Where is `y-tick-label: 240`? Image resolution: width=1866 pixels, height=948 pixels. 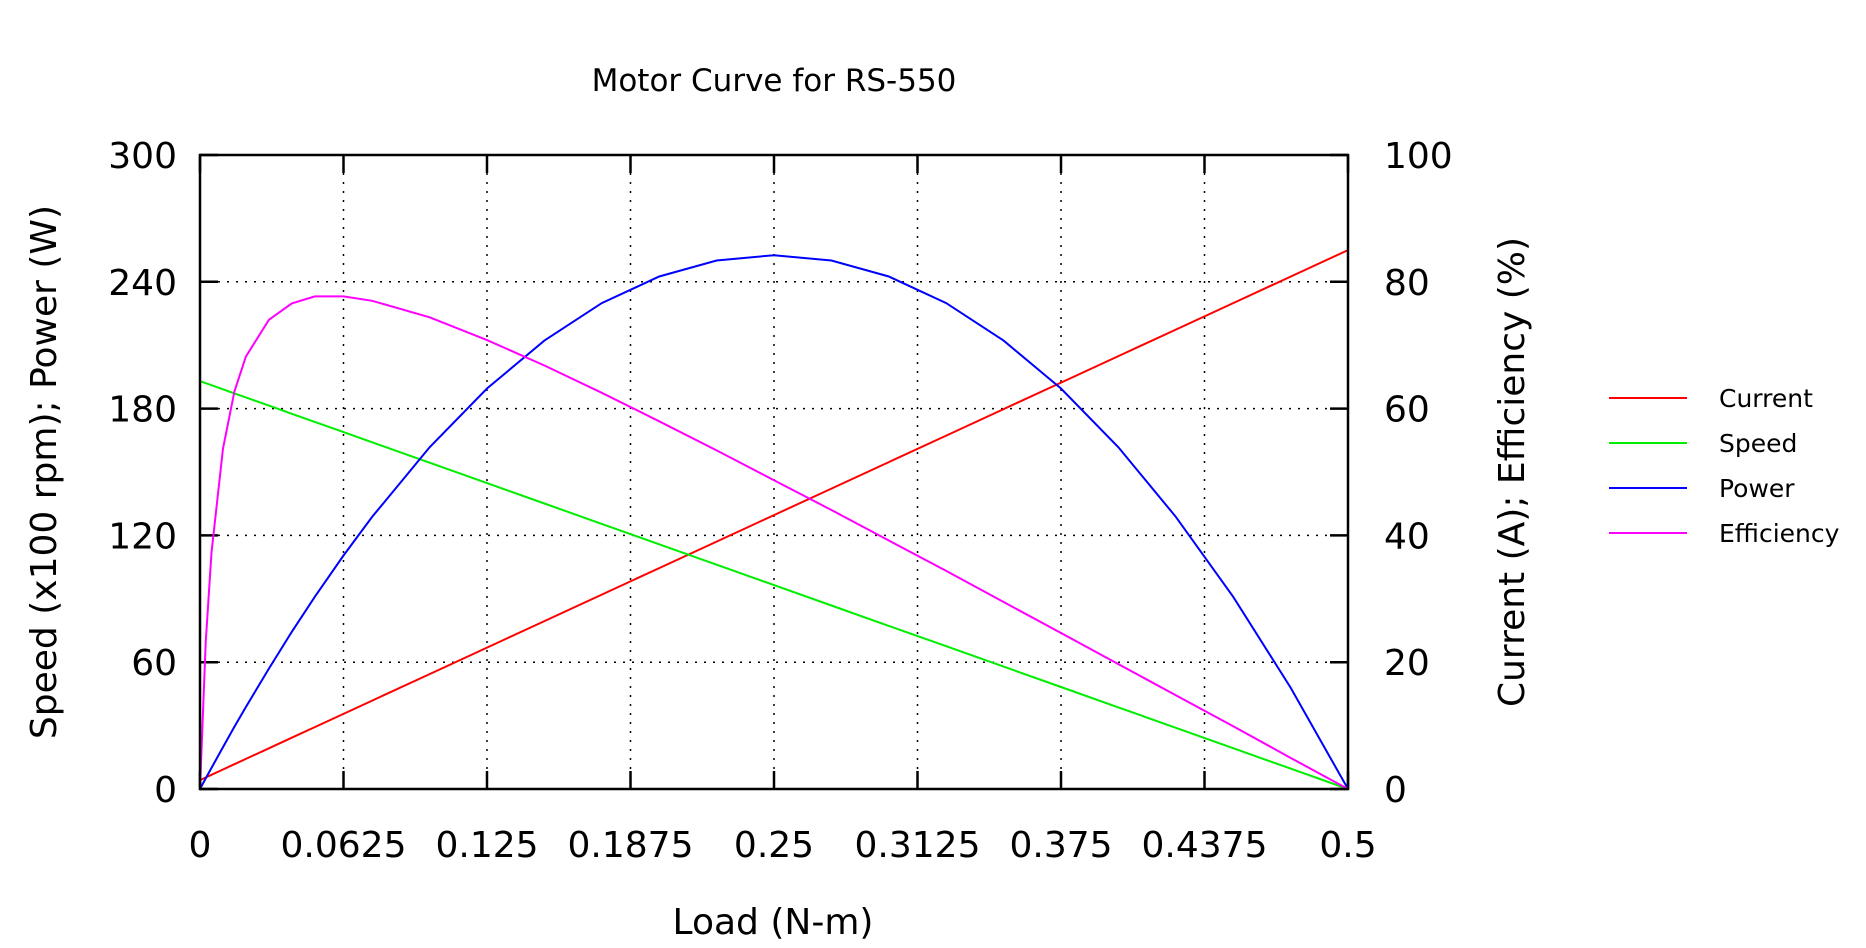
y-tick-label: 240 is located at coordinates (142, 283).